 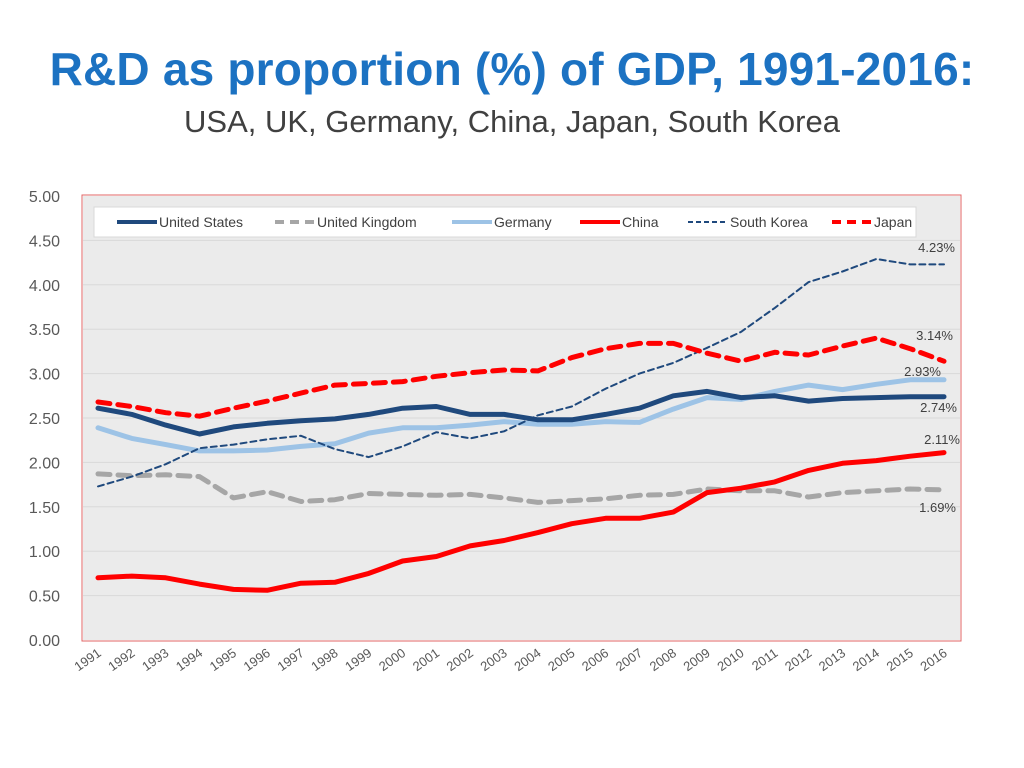 What do you see at coordinates (937, 507) in the screenshot?
I see `data-label-united-kingdom: 1.69%` at bounding box center [937, 507].